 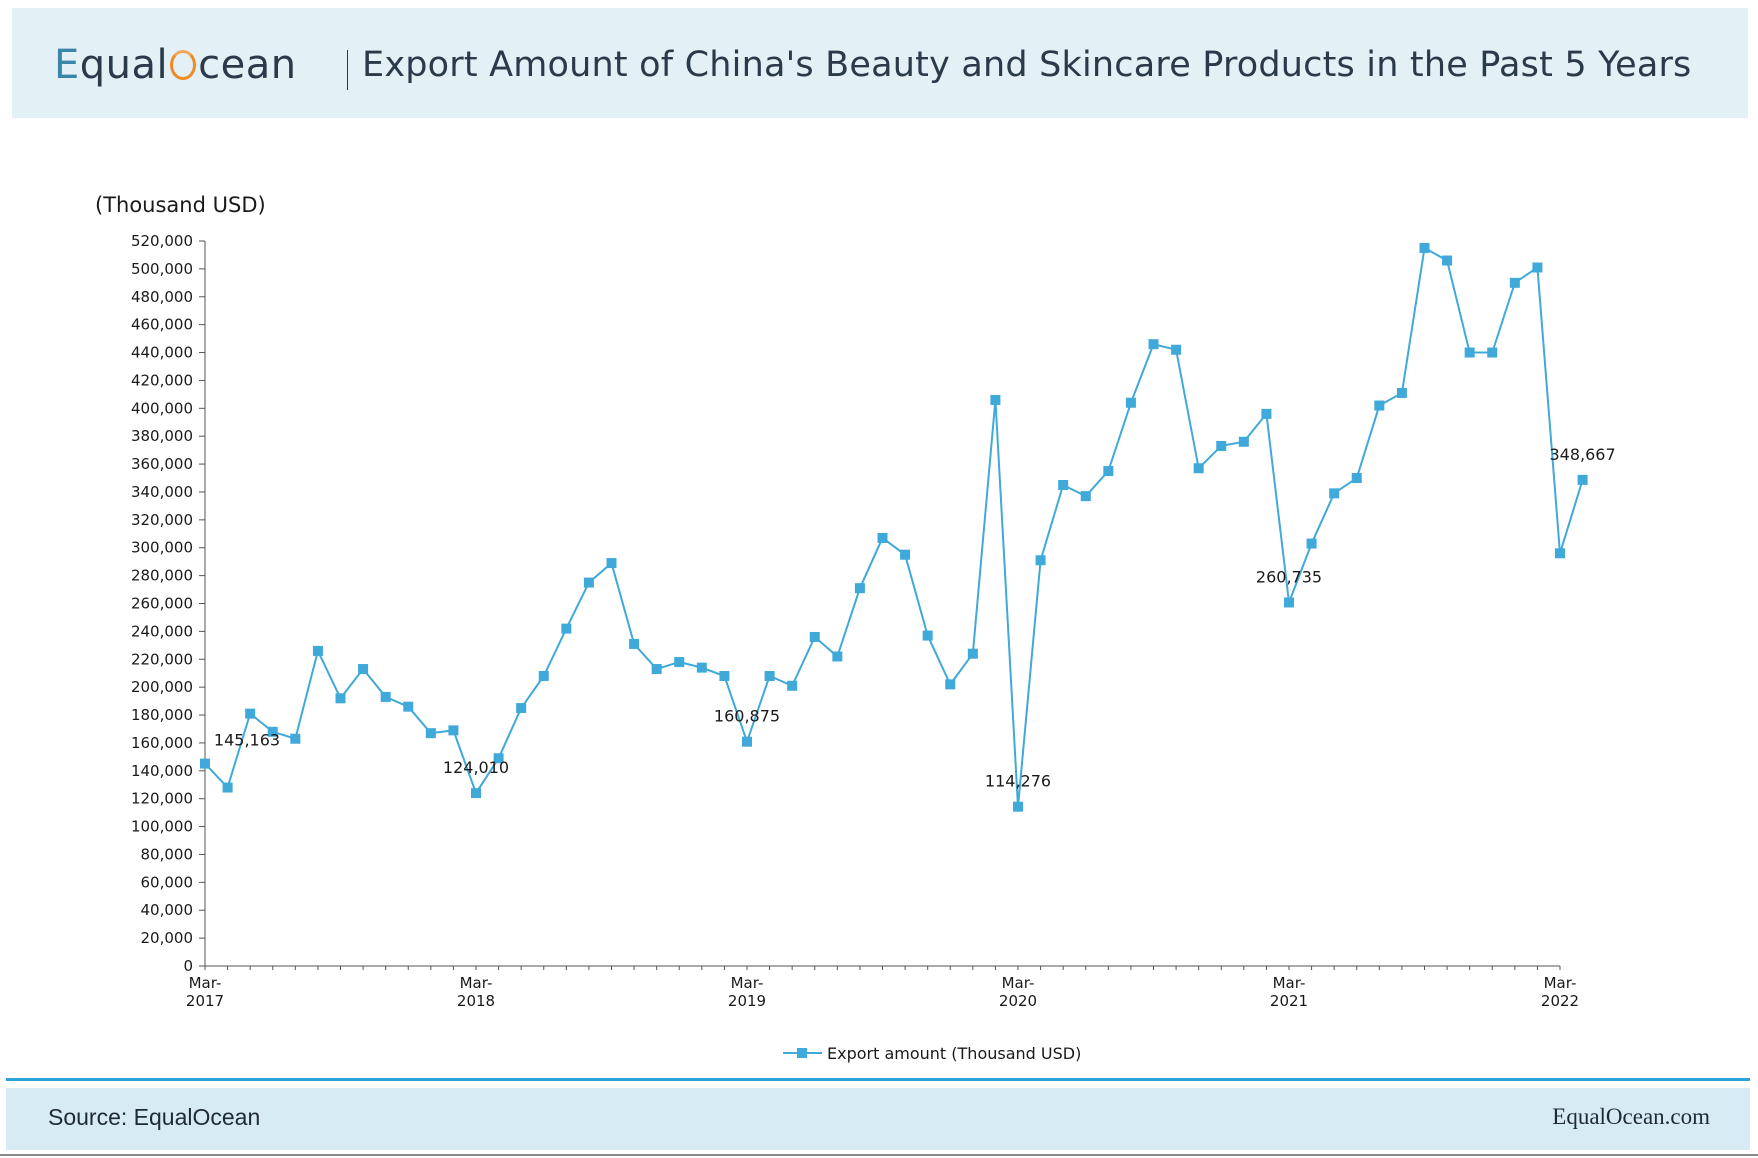 What do you see at coordinates (476, 767) in the screenshot?
I see `data-label: 124,010` at bounding box center [476, 767].